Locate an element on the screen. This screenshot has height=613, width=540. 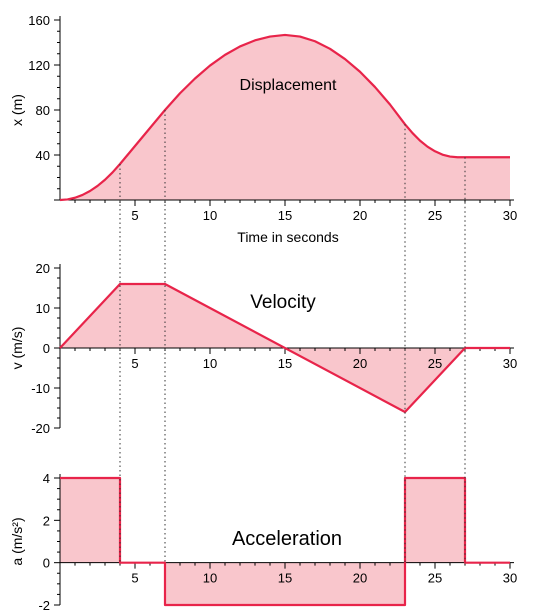
y-tick-label: -10 is located at coordinates (40, 388).